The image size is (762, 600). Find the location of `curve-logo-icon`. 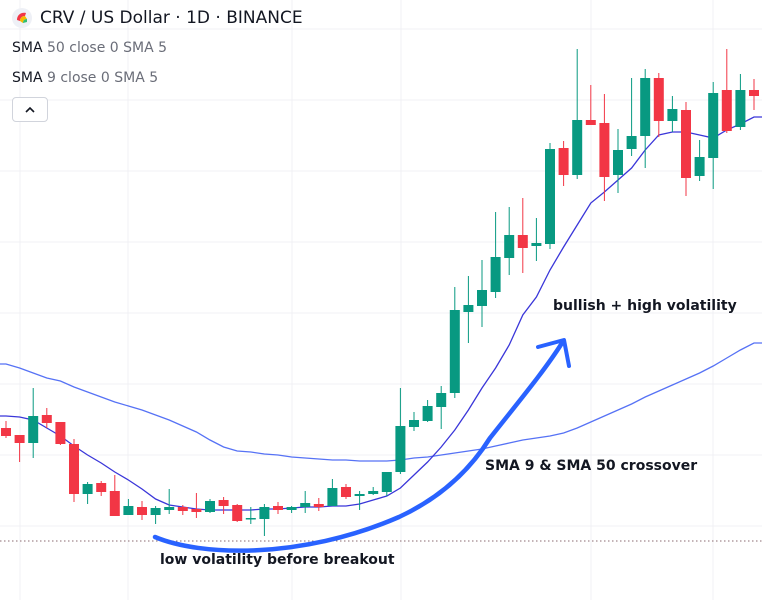

curve-logo-icon is located at coordinates (22, 18).